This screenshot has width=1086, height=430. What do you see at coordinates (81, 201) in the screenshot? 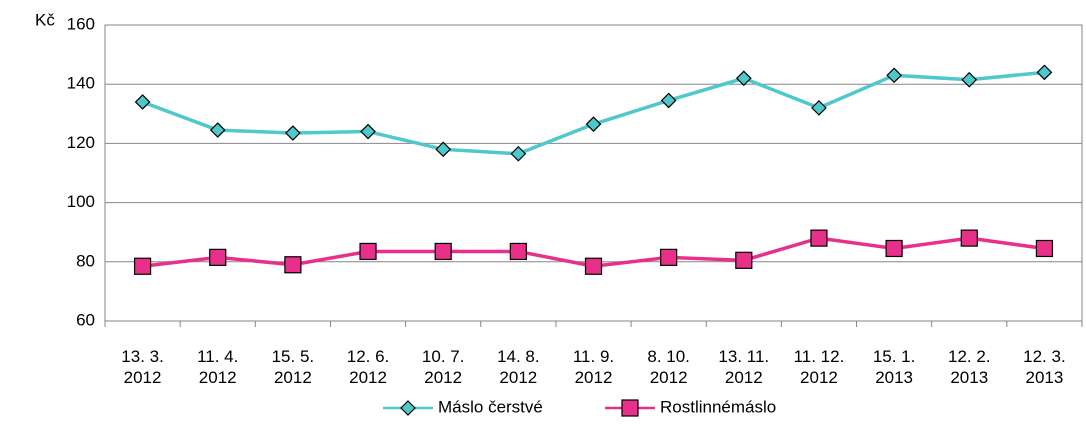
I see `y-tick-label: 100` at bounding box center [81, 201].